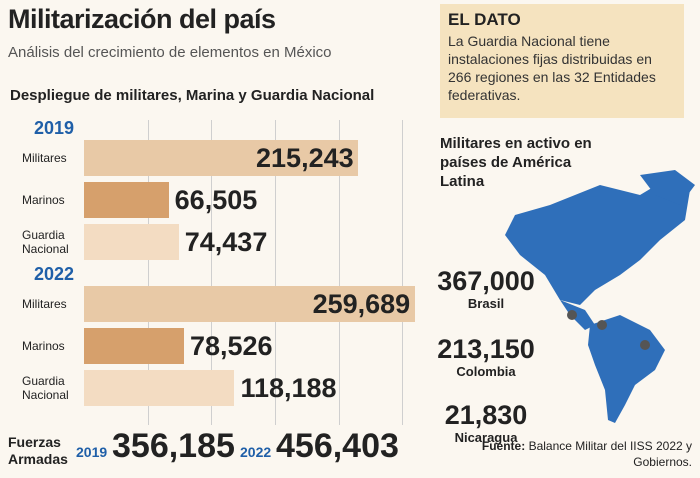 This screenshot has width=700, height=478. I want to click on value-label: 259,689, so click(361, 304).